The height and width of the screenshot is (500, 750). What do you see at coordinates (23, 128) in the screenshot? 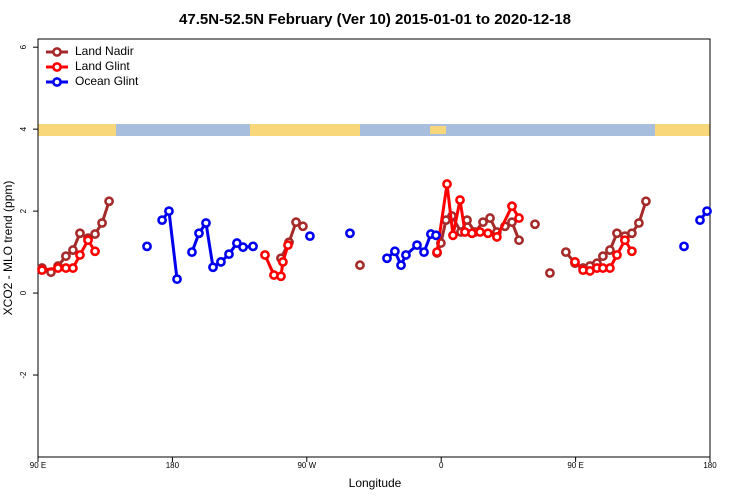
I see `y-tick-label: 4` at bounding box center [23, 128].